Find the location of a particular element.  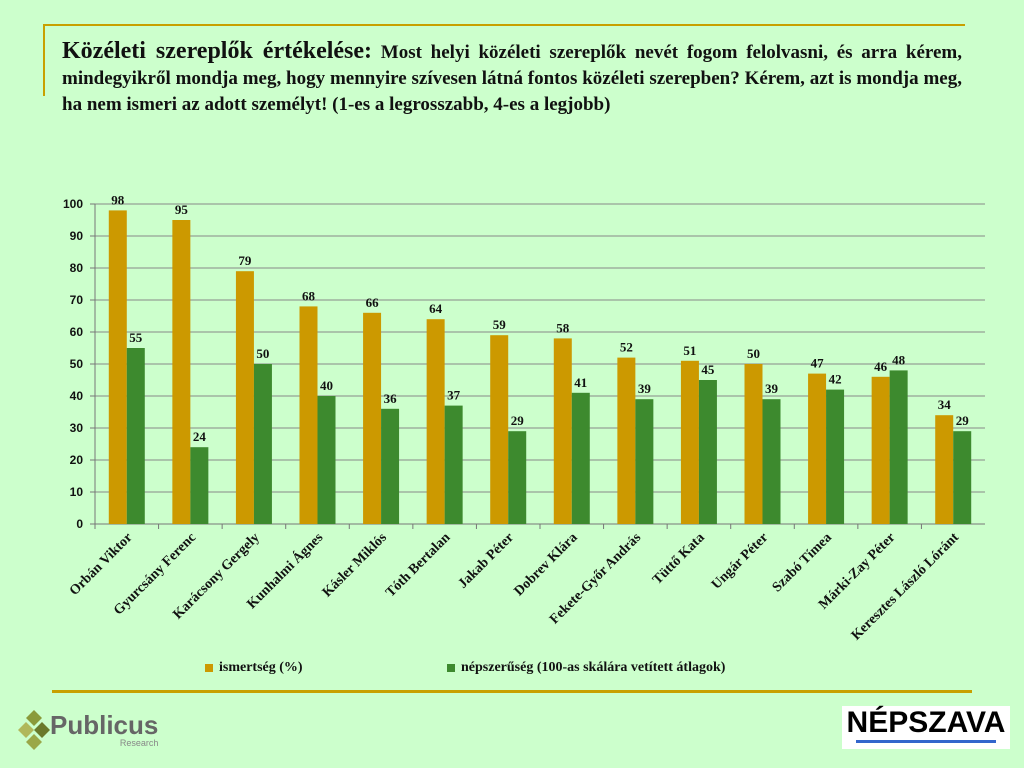

publicus-sub: Research is located at coordinates (139, 743).